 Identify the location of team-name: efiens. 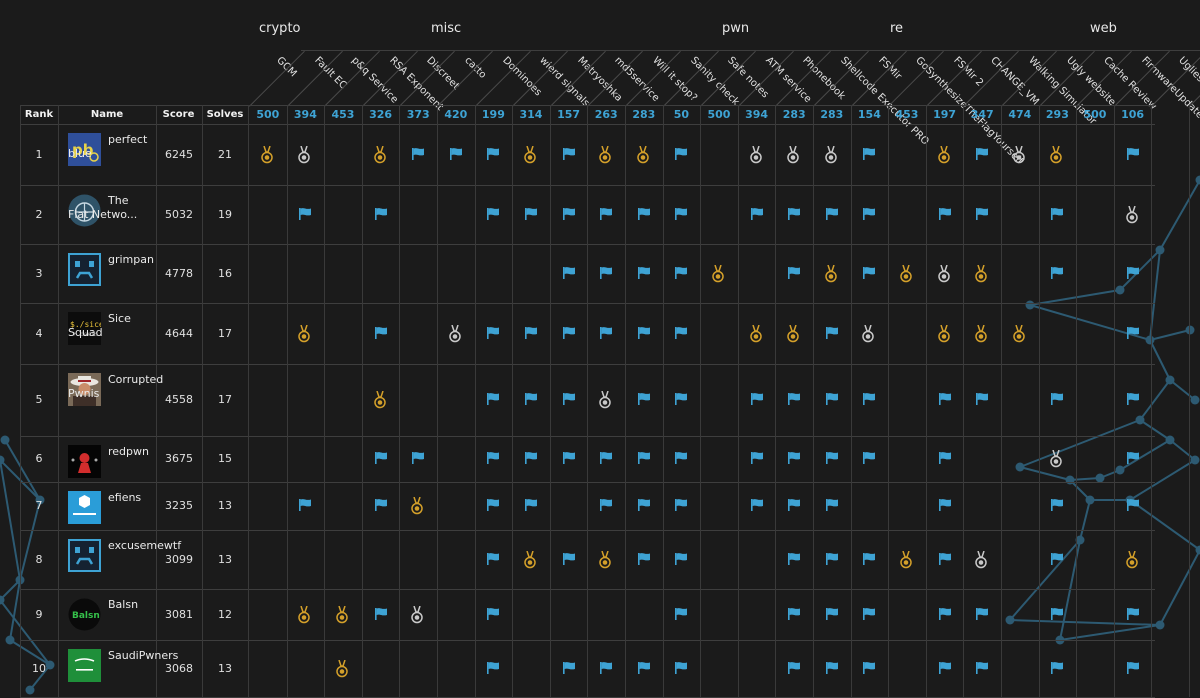
(110, 498).